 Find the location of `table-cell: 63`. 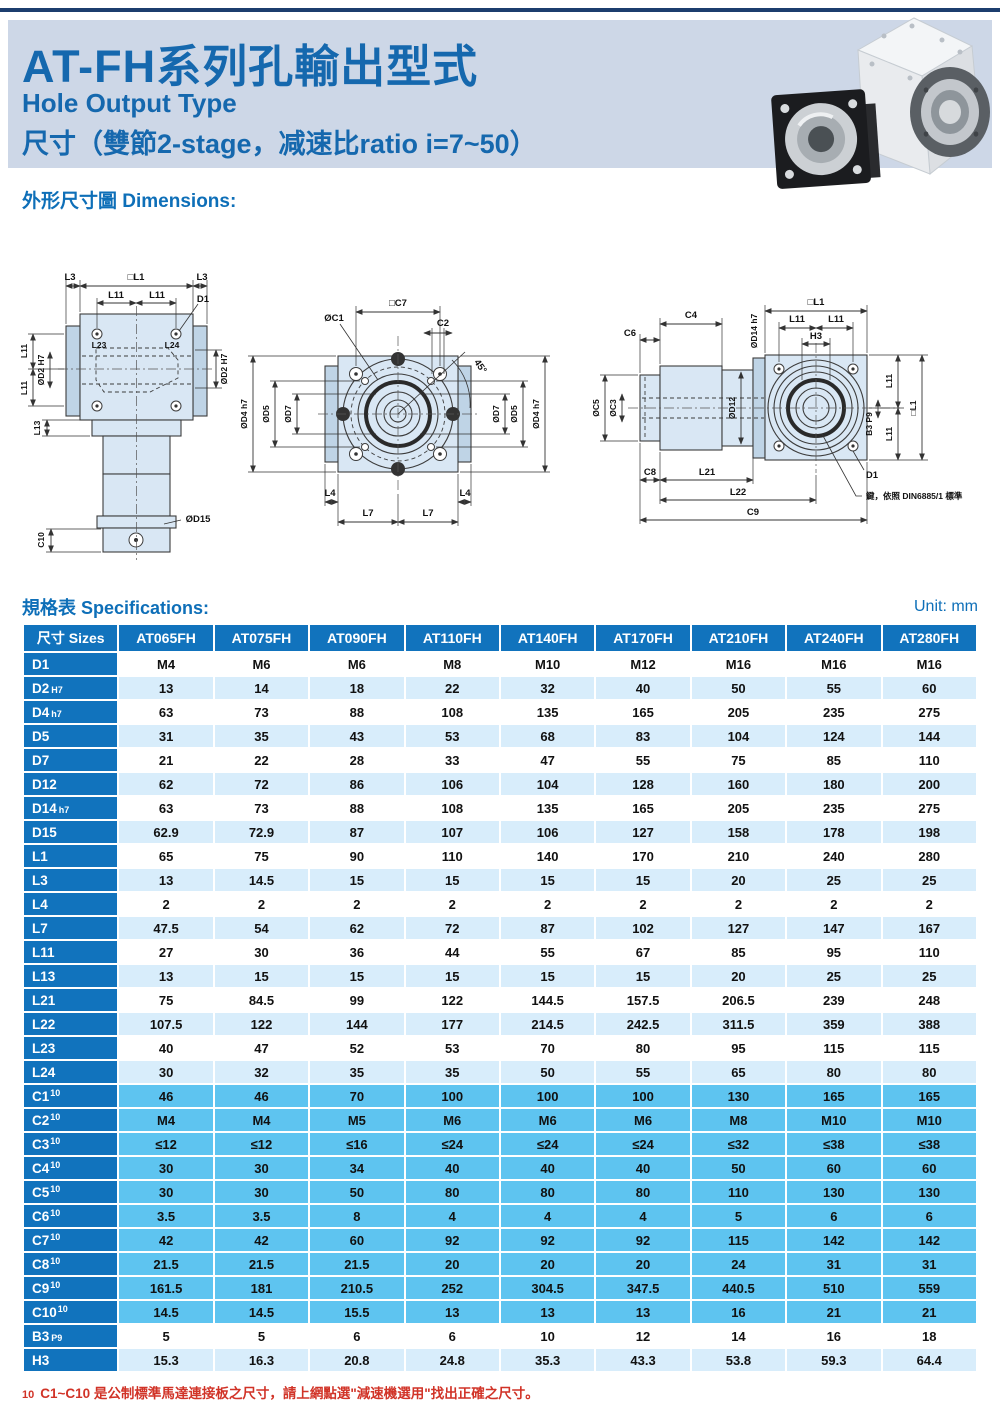

table-cell: 63 is located at coordinates (166, 712).